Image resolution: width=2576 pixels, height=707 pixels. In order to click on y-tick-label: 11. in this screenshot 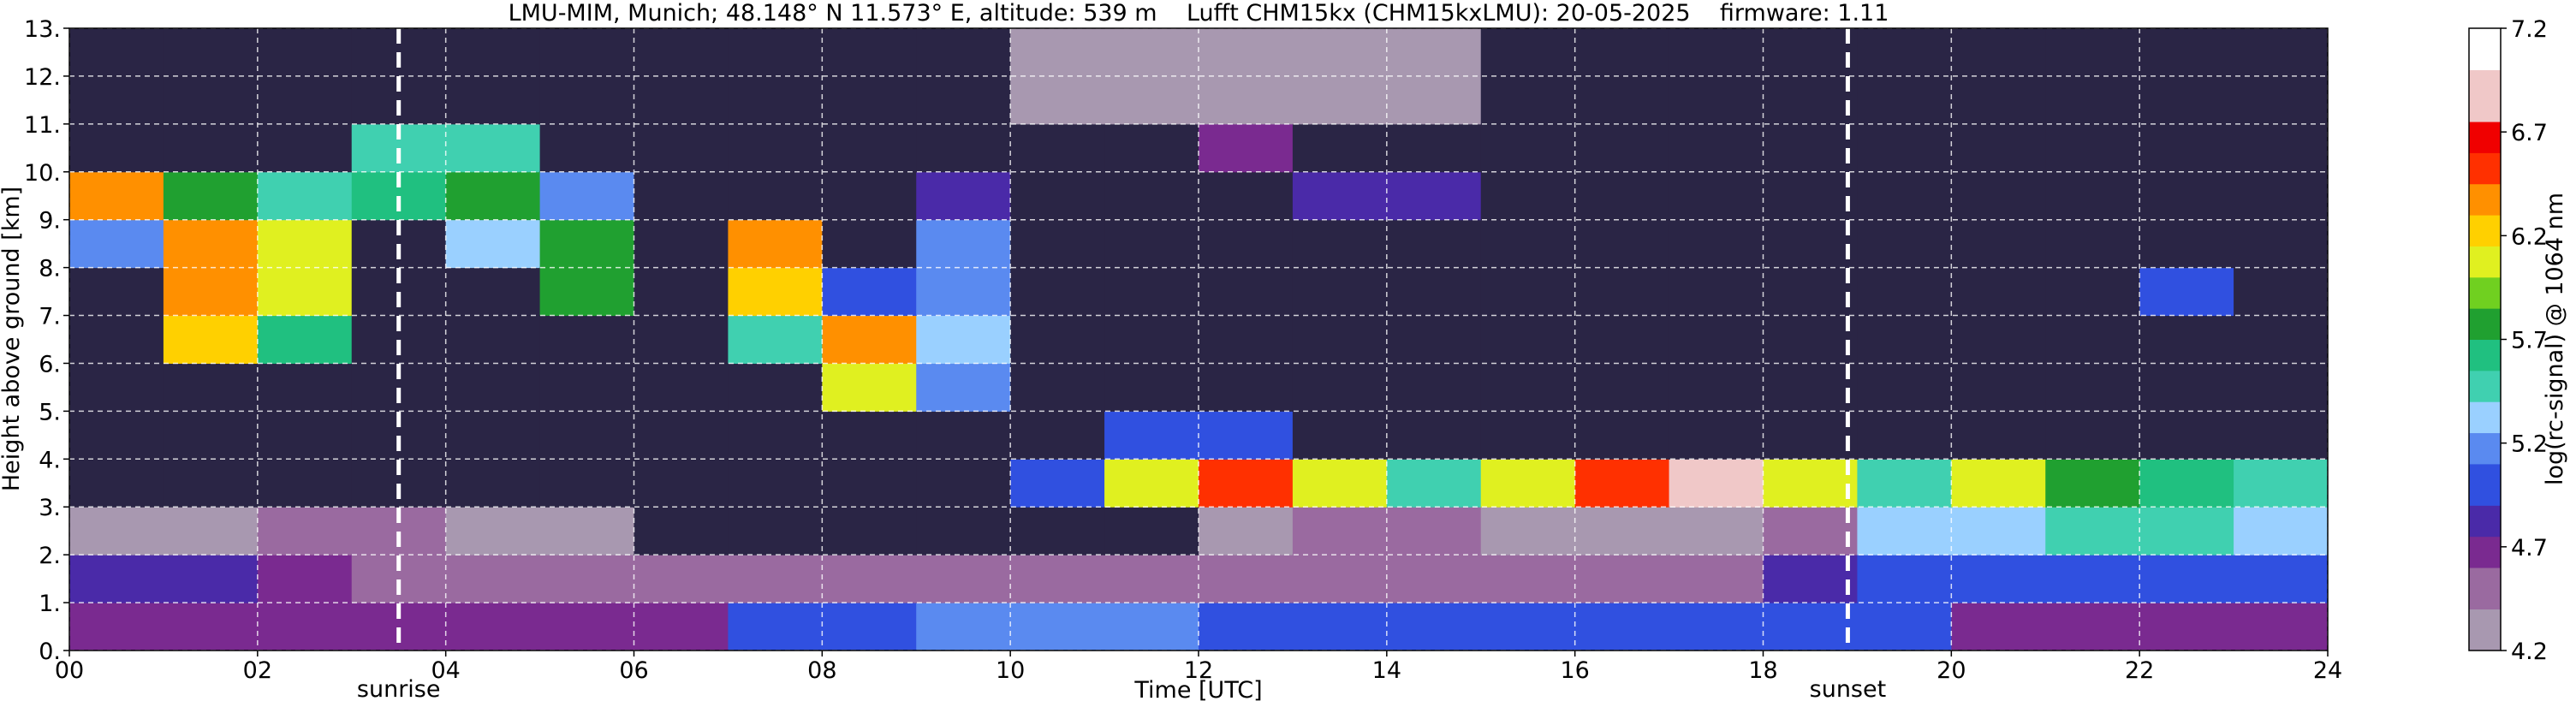, I will do `click(42, 125)`.